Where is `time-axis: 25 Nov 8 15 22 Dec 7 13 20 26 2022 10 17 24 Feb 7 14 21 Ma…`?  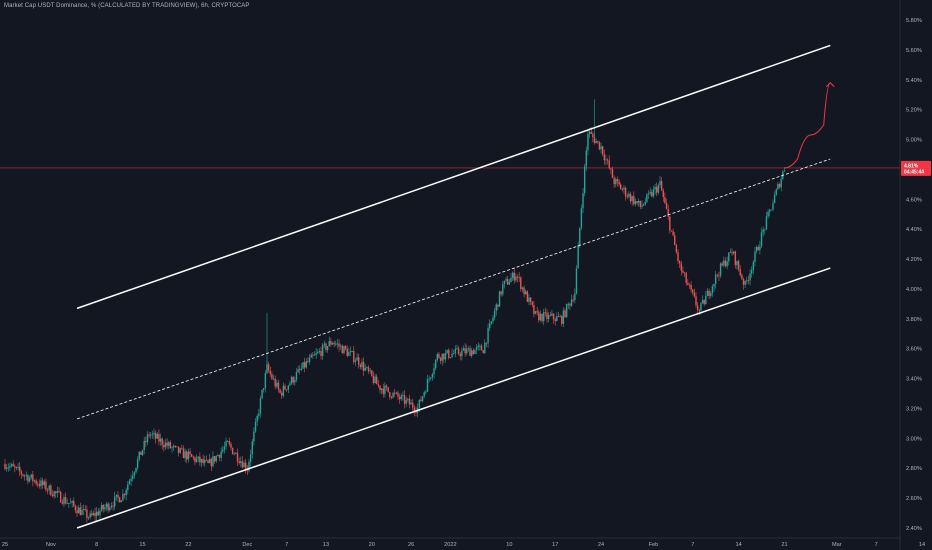
time-axis: 25 Nov 8 15 22 Dec 7 13 20 26 2022 10 17 24 Feb 7 14 21 Ma… is located at coordinates (463, 545).